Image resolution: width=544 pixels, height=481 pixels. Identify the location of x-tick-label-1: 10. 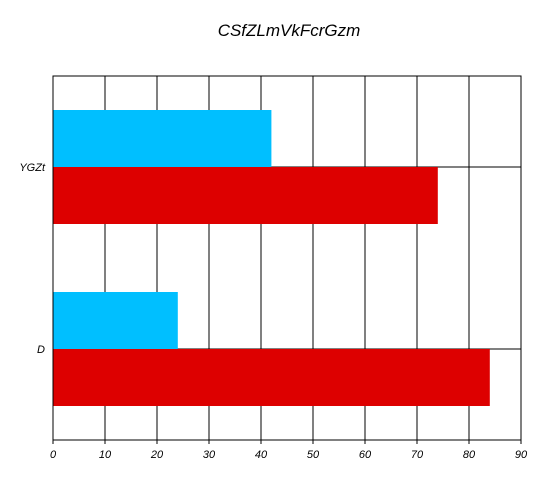
(105, 455).